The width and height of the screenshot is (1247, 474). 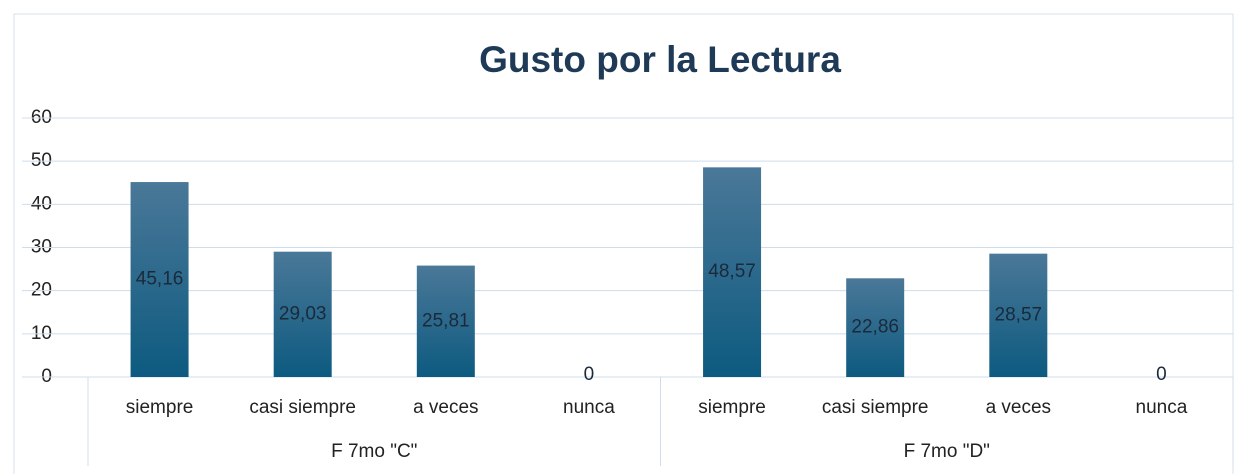 What do you see at coordinates (374, 451) in the screenshot?
I see `group-label: F 7mo "C"` at bounding box center [374, 451].